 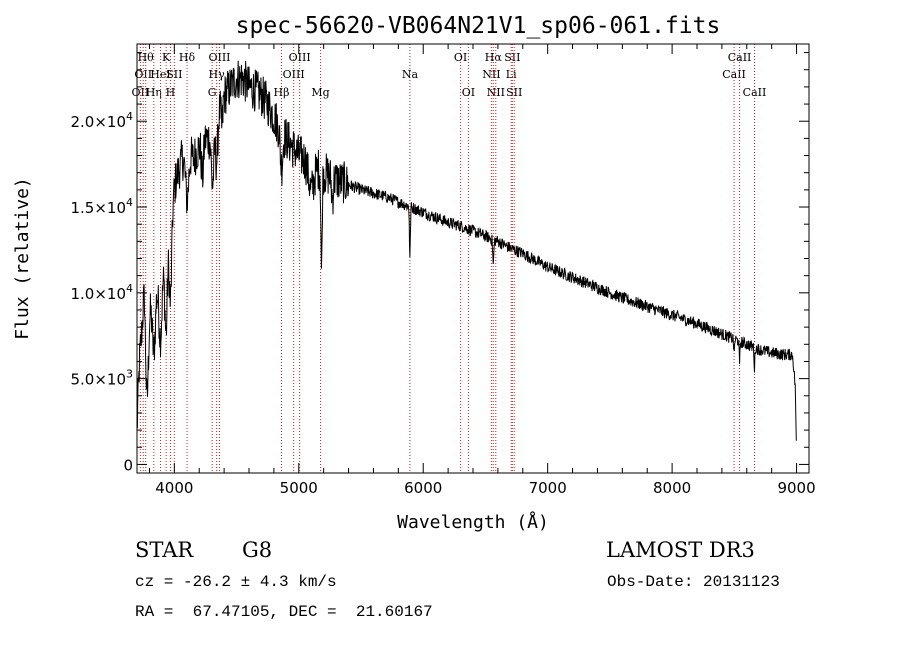 I want to click on line-label-5: K, so click(x=166, y=57).